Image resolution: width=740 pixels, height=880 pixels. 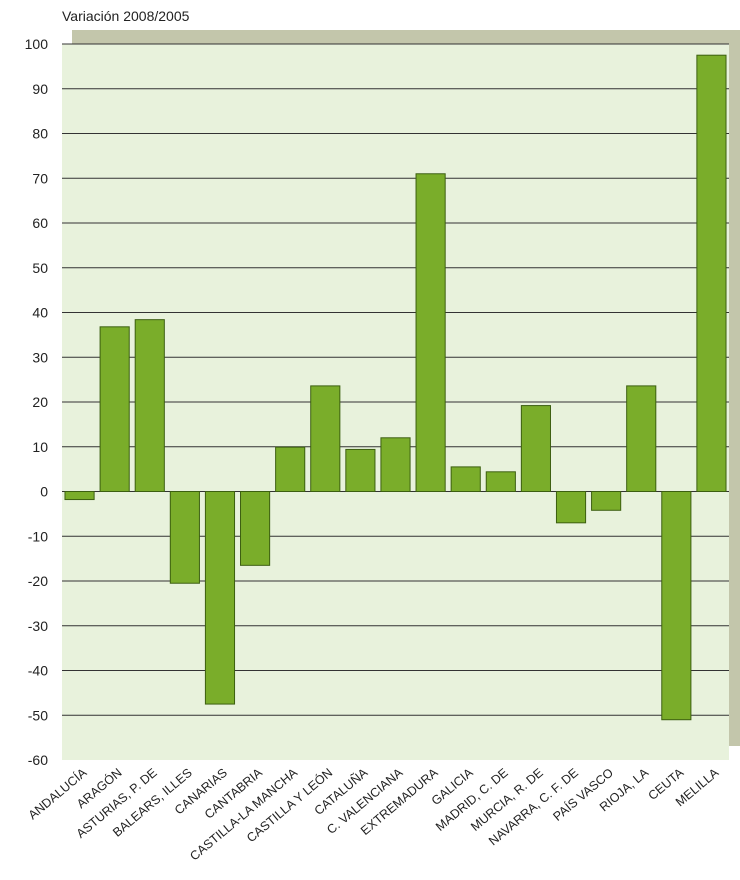 What do you see at coordinates (38, 581) in the screenshot?
I see `y-tick-label: -20` at bounding box center [38, 581].